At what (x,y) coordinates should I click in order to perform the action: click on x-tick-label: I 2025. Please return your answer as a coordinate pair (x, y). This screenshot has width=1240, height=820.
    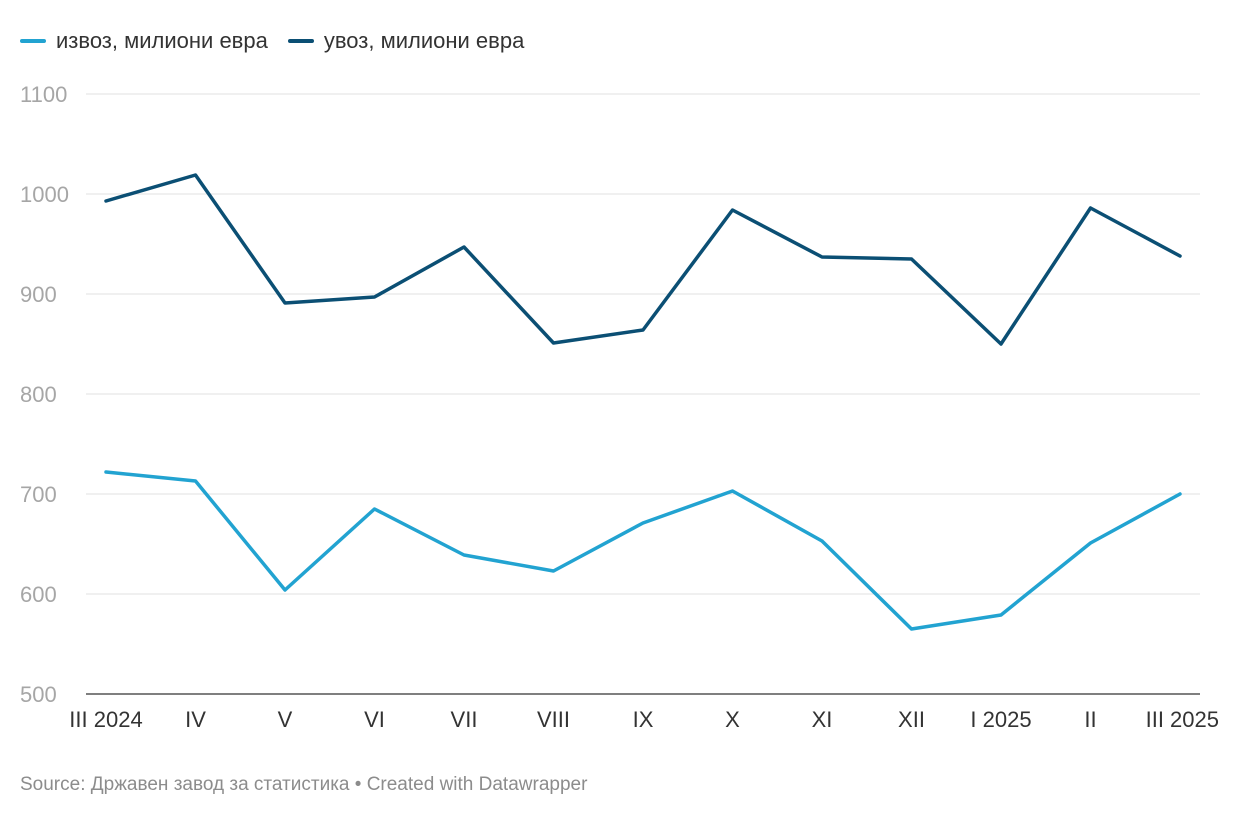
    Looking at the image, I should click on (1000, 719).